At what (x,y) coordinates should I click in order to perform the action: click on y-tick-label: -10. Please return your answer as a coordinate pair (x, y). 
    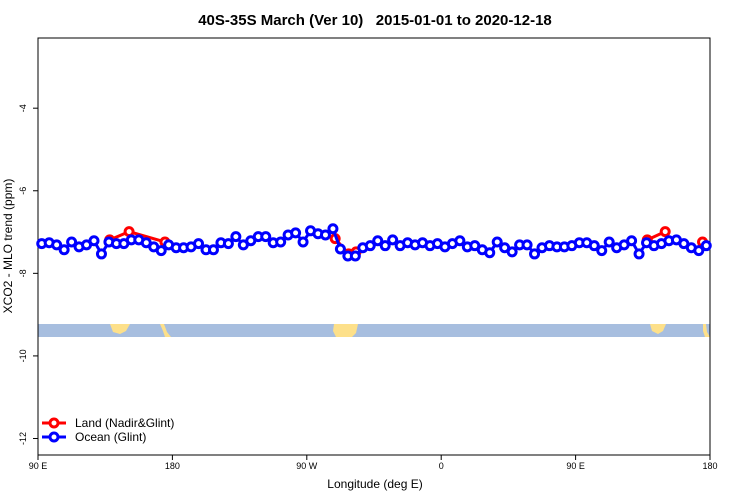
    Looking at the image, I should click on (23, 355).